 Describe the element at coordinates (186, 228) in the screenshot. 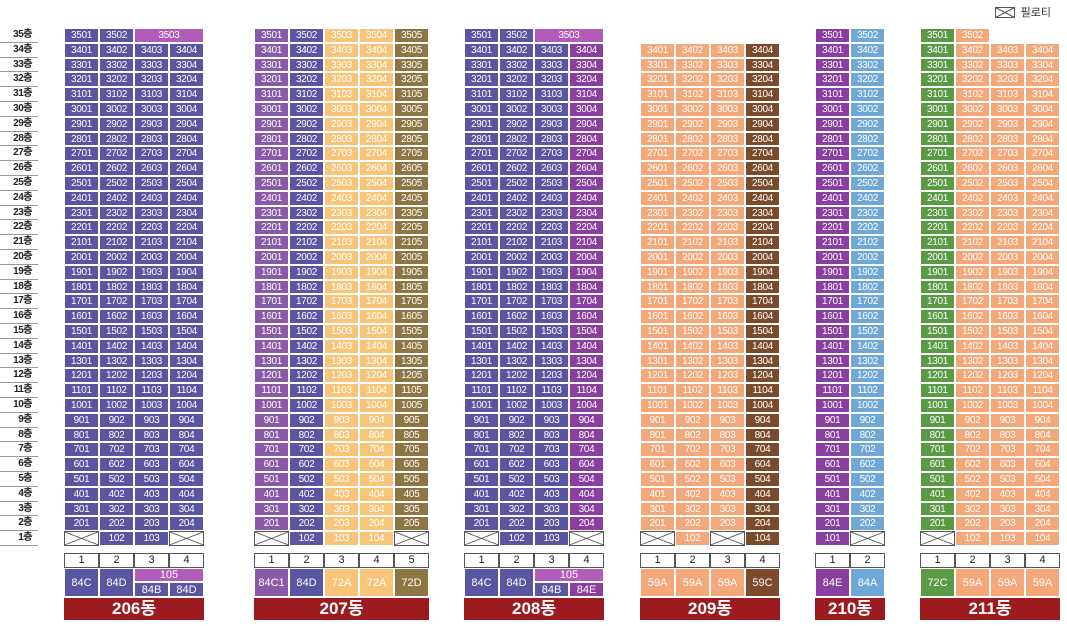

I see `unit-cell: 2204` at that location.